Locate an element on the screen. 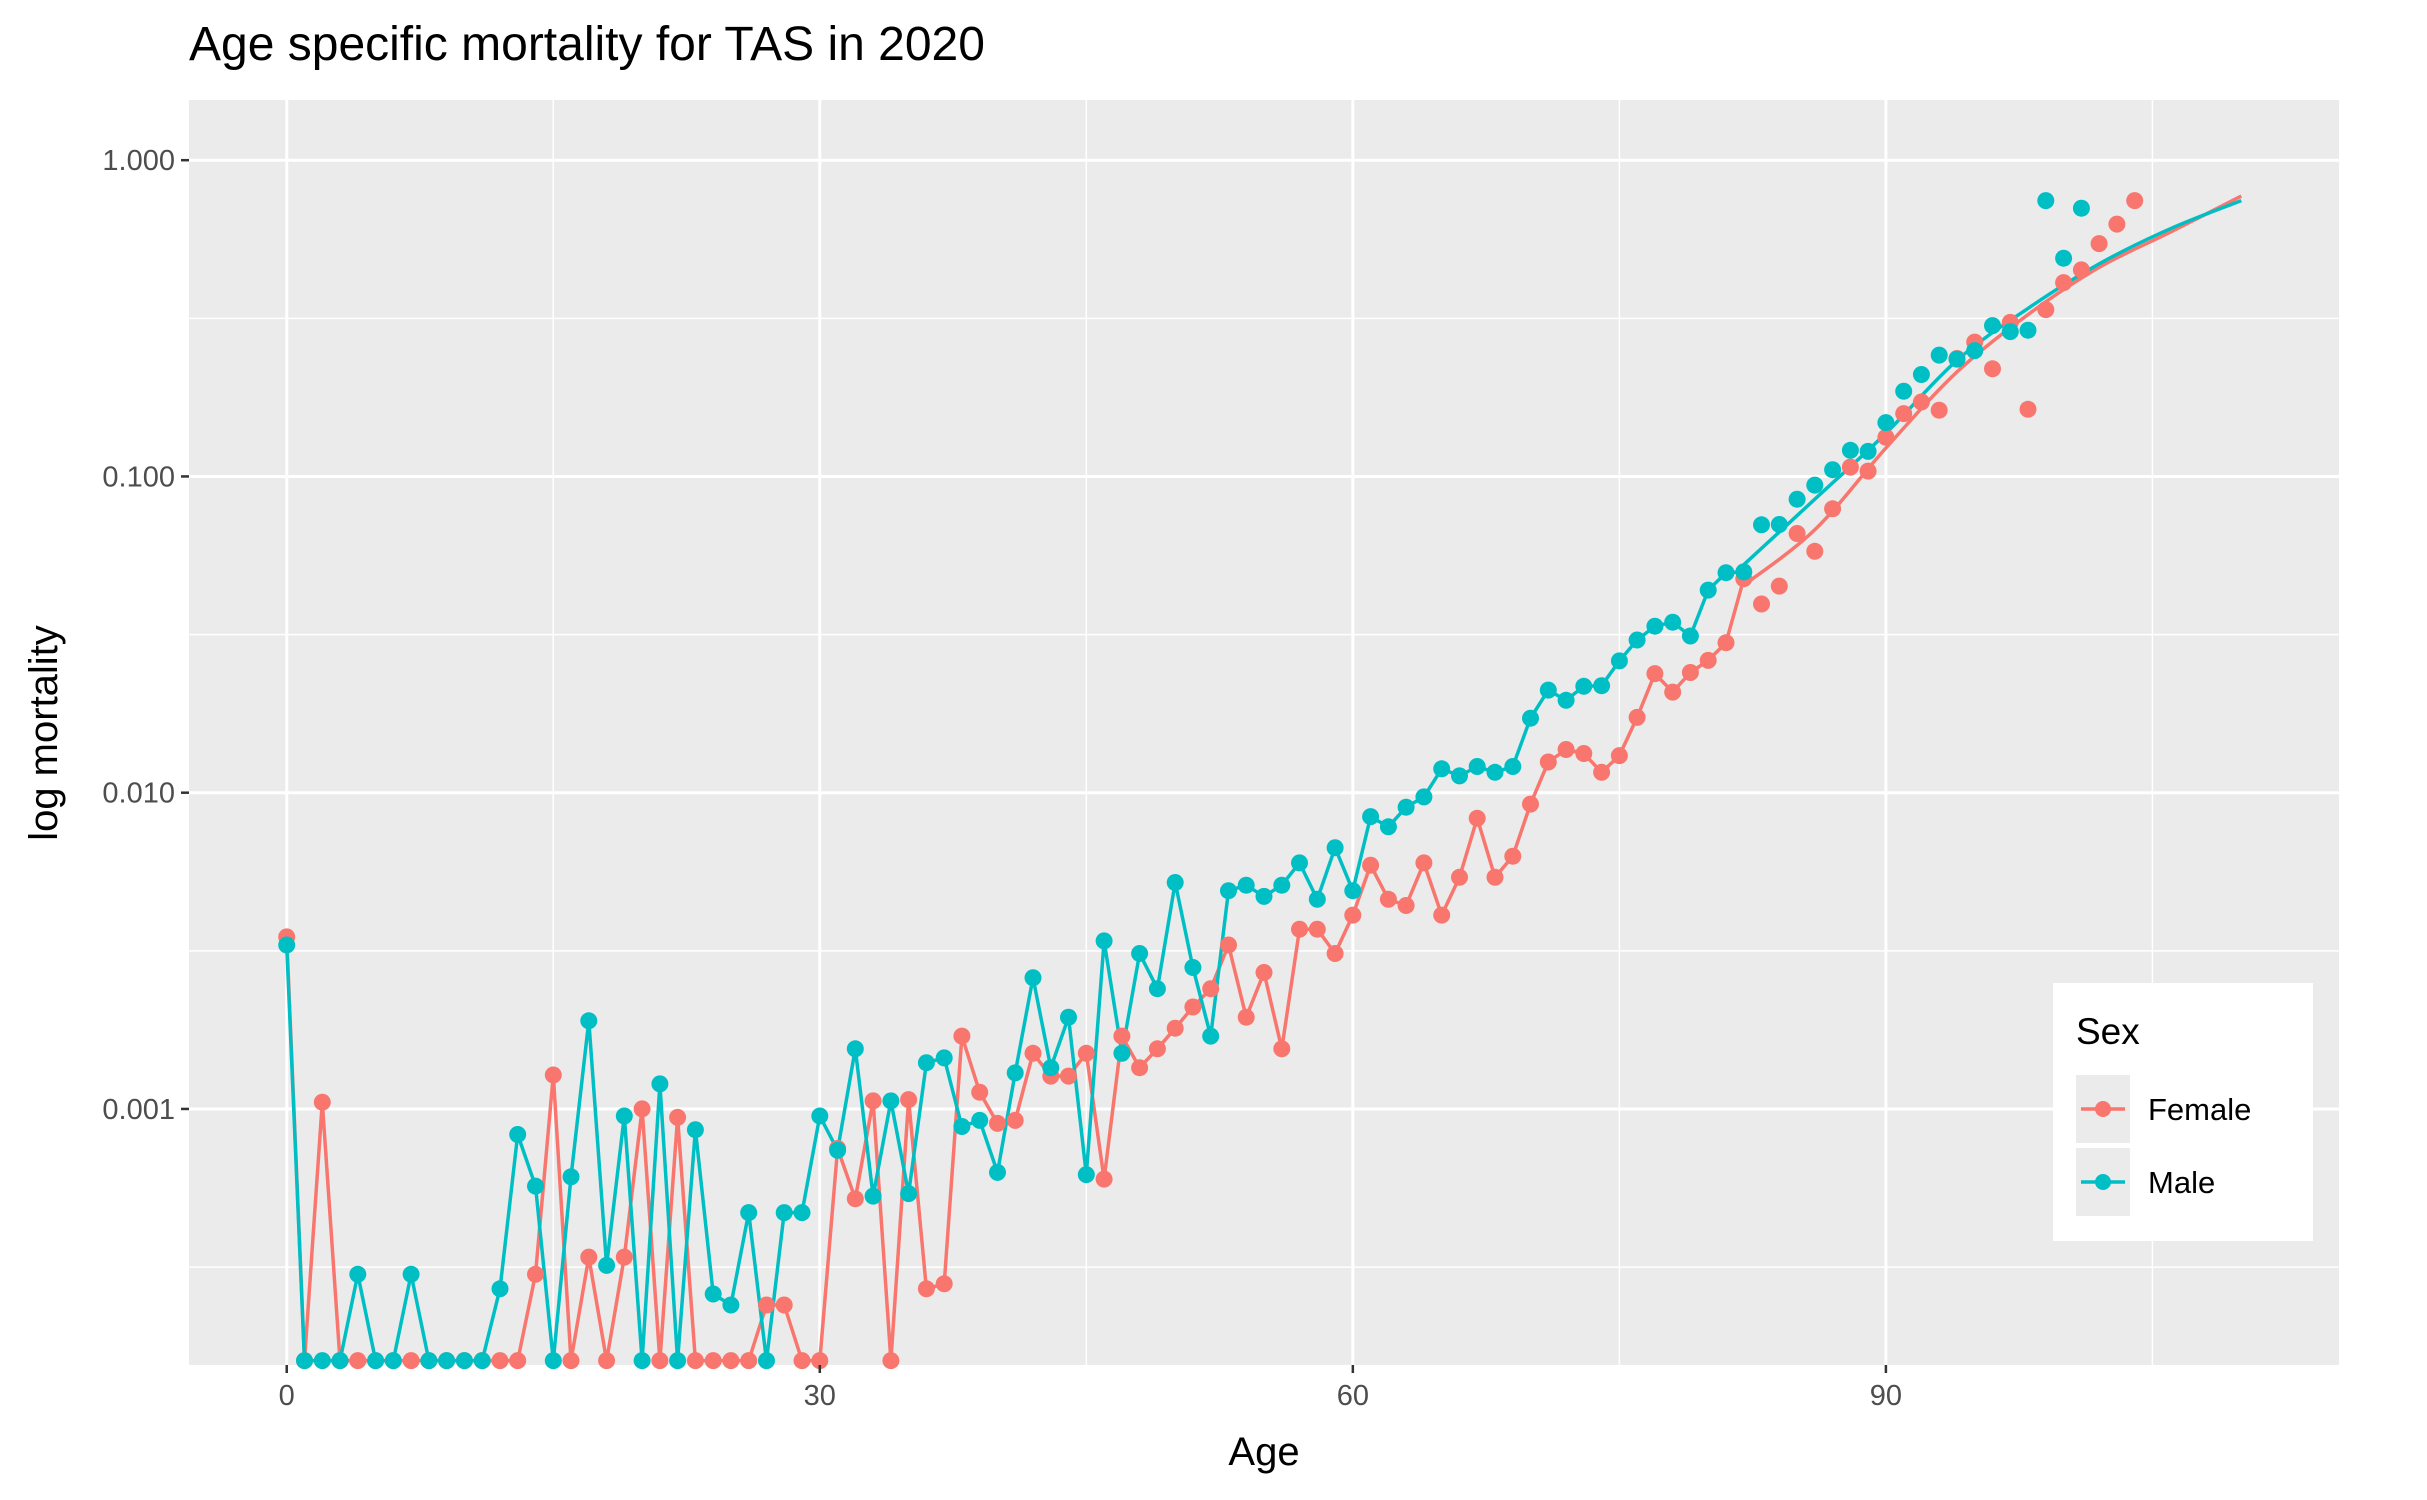 Image resolution: width=2427 pixels, height=1500 pixels. y-tick-label: 0.100 is located at coordinates (138, 477).